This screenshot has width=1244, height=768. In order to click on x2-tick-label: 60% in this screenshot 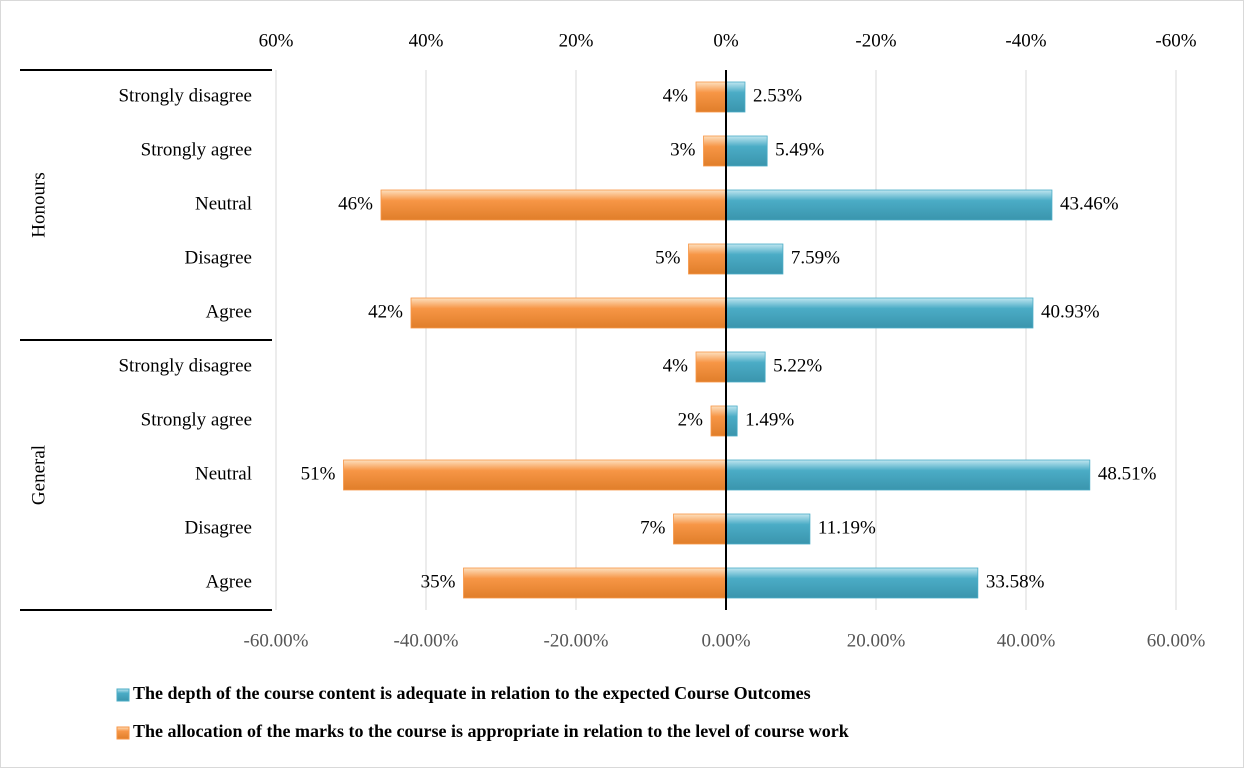, I will do `click(276, 40)`.